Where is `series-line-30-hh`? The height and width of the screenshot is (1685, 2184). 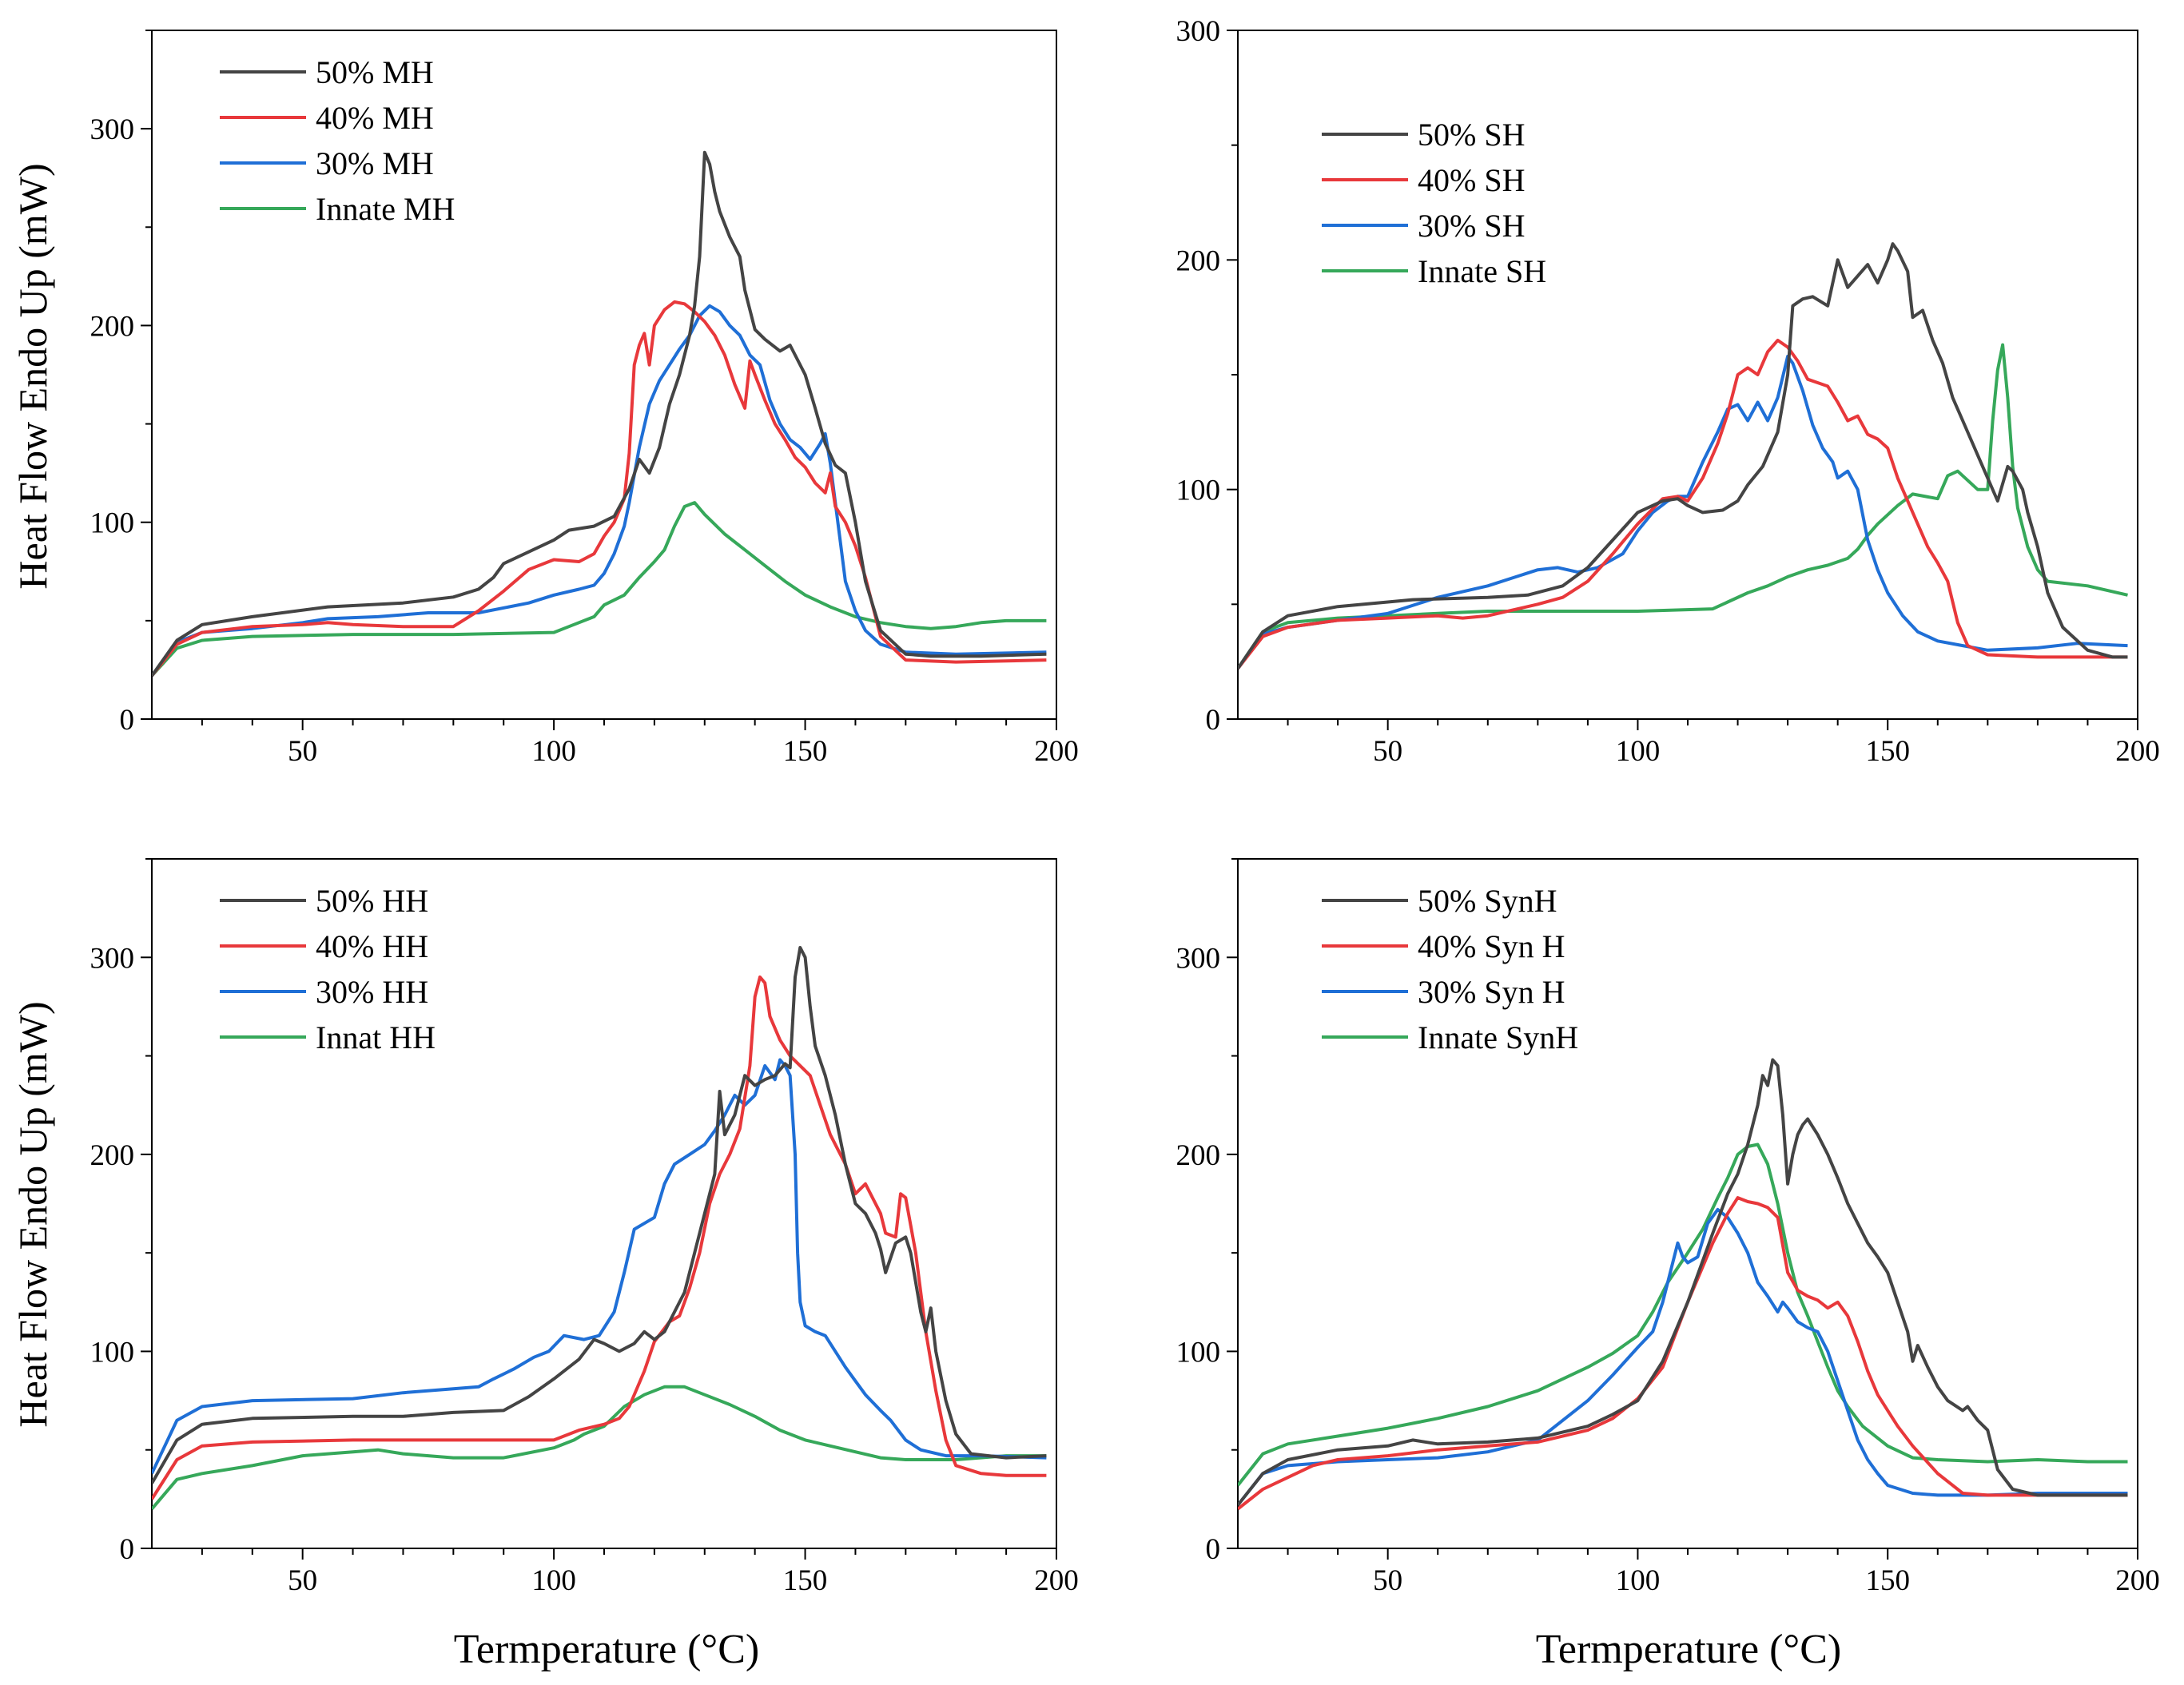
series-line-30-hh is located at coordinates (599, 1266).